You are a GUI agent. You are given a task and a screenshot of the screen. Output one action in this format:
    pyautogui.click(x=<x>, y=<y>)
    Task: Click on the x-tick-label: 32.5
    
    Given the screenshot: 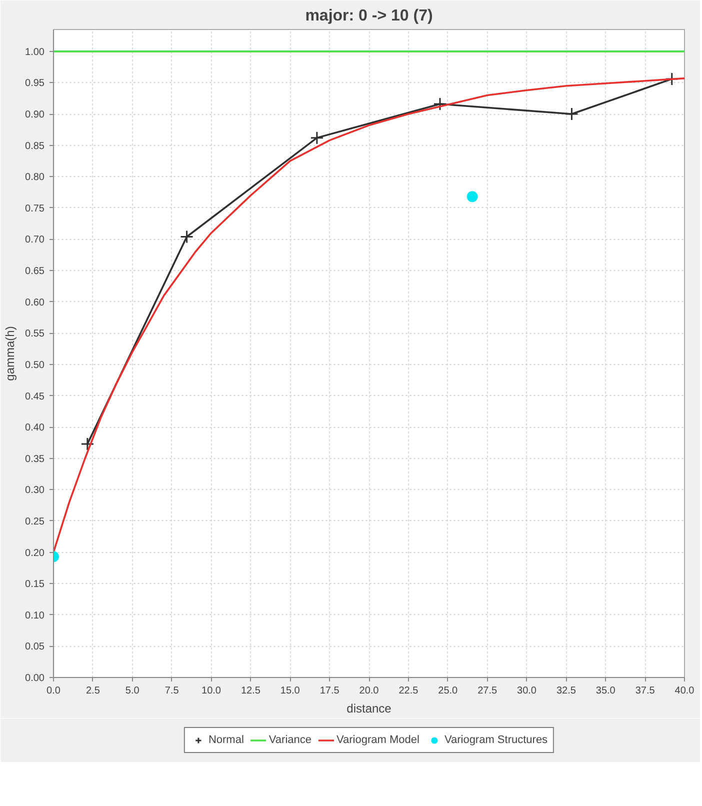 What is the action you would take?
    pyautogui.click(x=566, y=691)
    